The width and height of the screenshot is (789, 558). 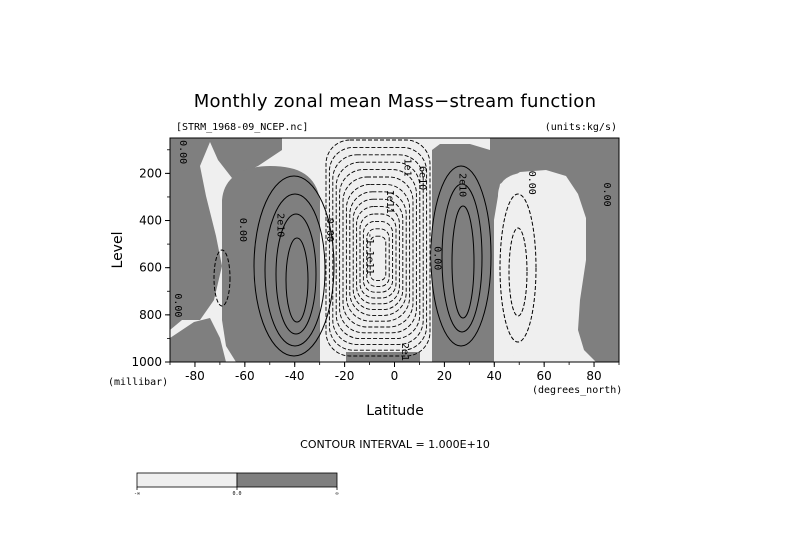 I want to click on contour-label: 6e10, so click(x=421, y=178).